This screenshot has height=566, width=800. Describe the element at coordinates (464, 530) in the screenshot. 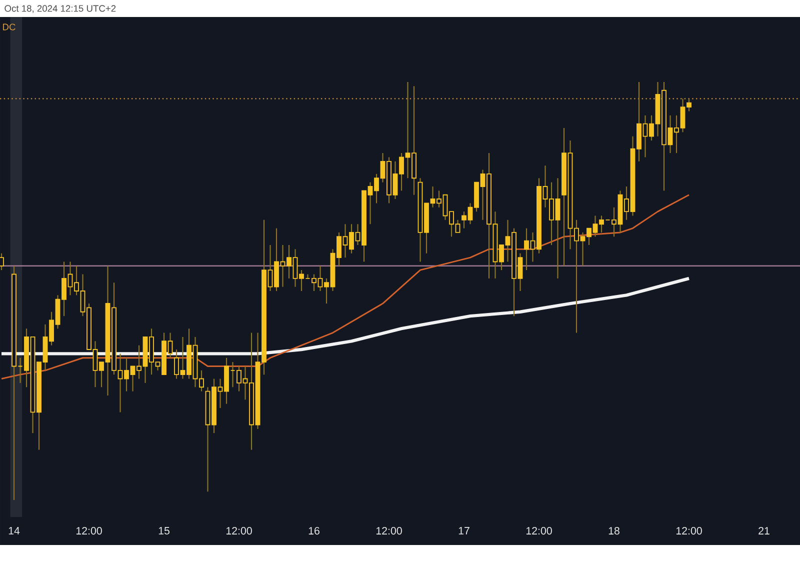

I see `x-tick-label: 17` at that location.